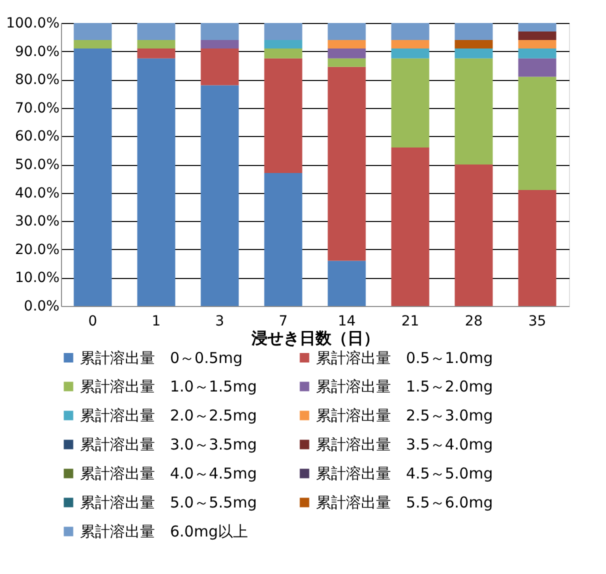 Image resolution: width=606 pixels, height=574 pixels. What do you see at coordinates (37, 136) in the screenshot?
I see `y-tick-label: 60.0%` at bounding box center [37, 136].